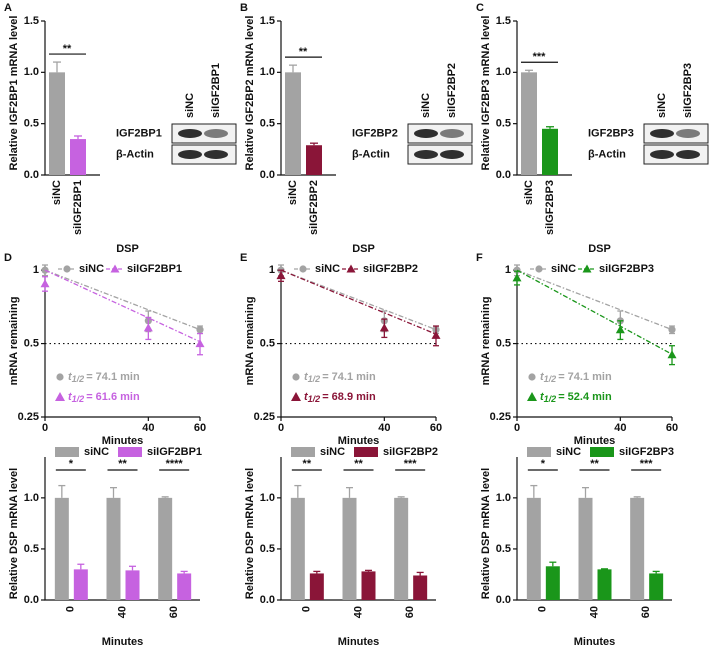  Describe the element at coordinates (503, 600) in the screenshot. I see `y-tick-label: 0.0` at that location.